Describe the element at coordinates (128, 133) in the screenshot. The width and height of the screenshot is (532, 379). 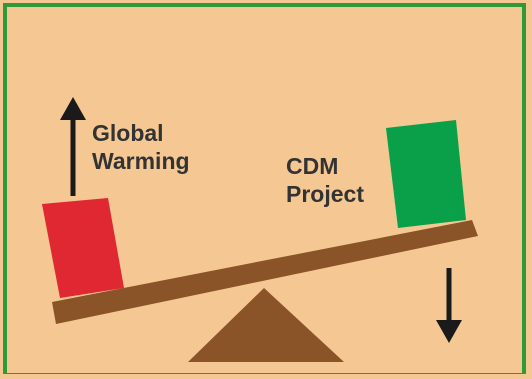
I see `global-warming-label-line1: Global` at that location.